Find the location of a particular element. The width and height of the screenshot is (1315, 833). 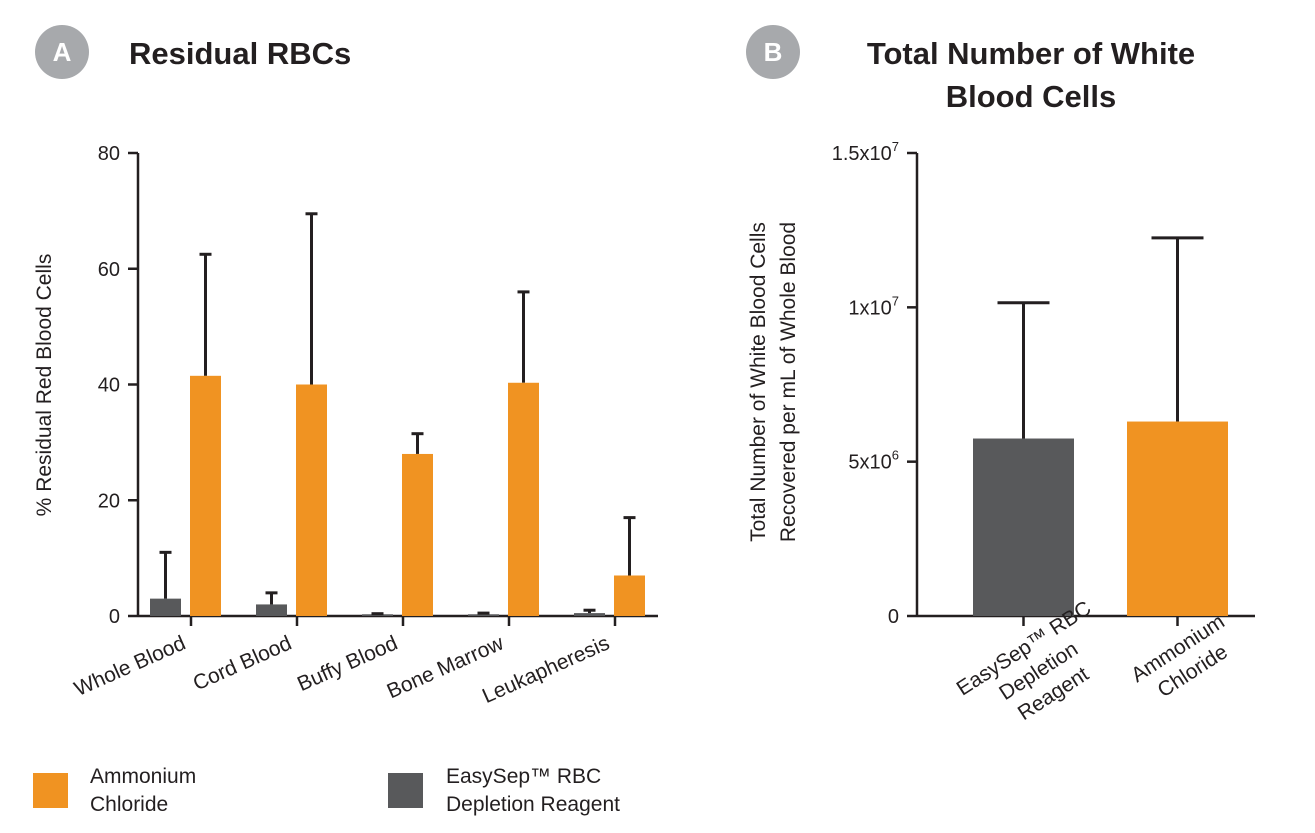

bar-easysep-wbc is located at coordinates (1023, 527).